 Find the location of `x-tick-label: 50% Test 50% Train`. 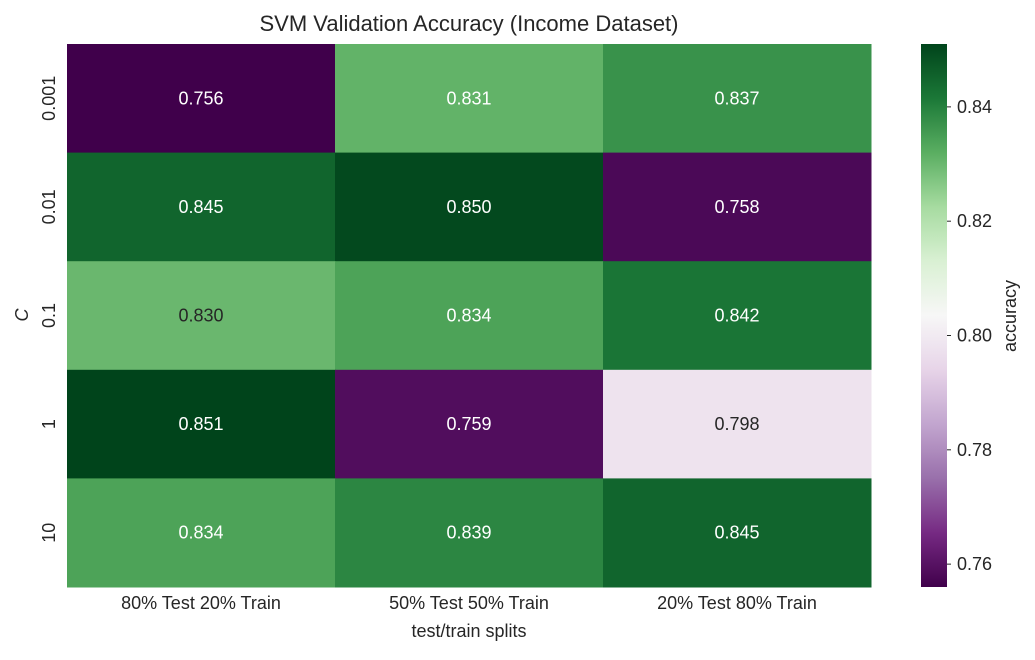

x-tick-label: 50% Test 50% Train is located at coordinates (469, 603).